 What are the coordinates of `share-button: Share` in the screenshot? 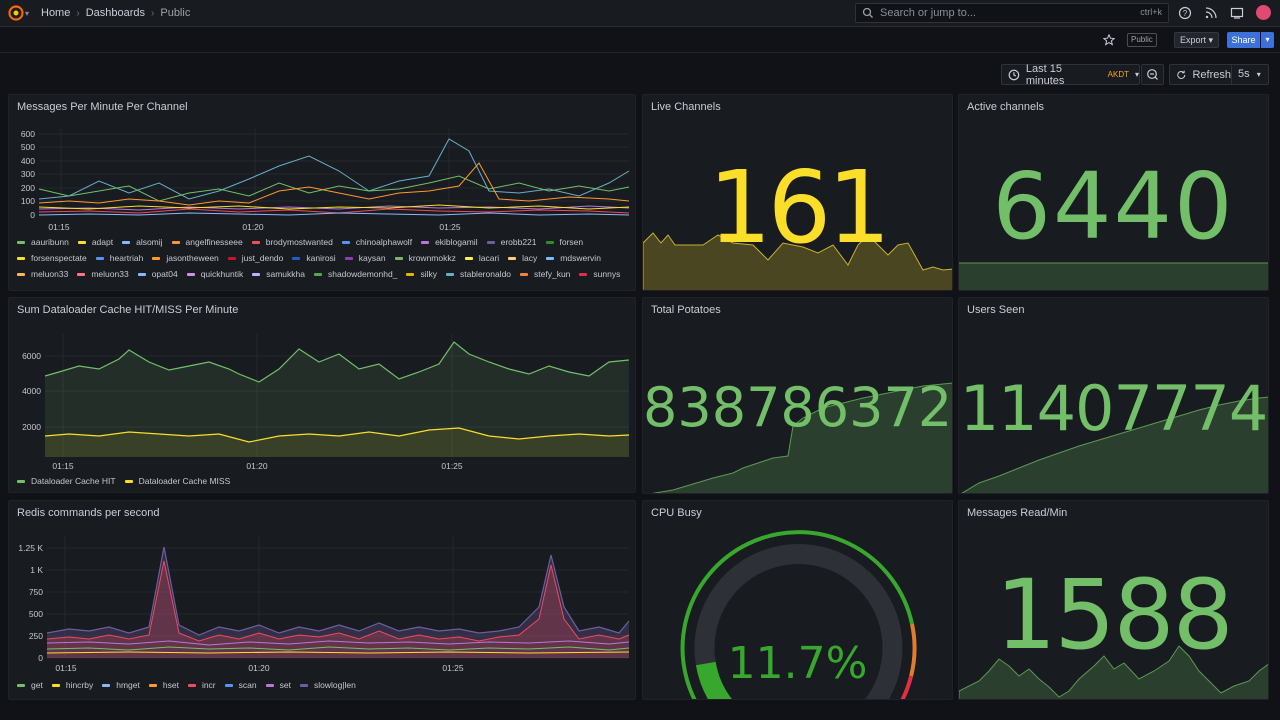 It's located at (1243, 40).